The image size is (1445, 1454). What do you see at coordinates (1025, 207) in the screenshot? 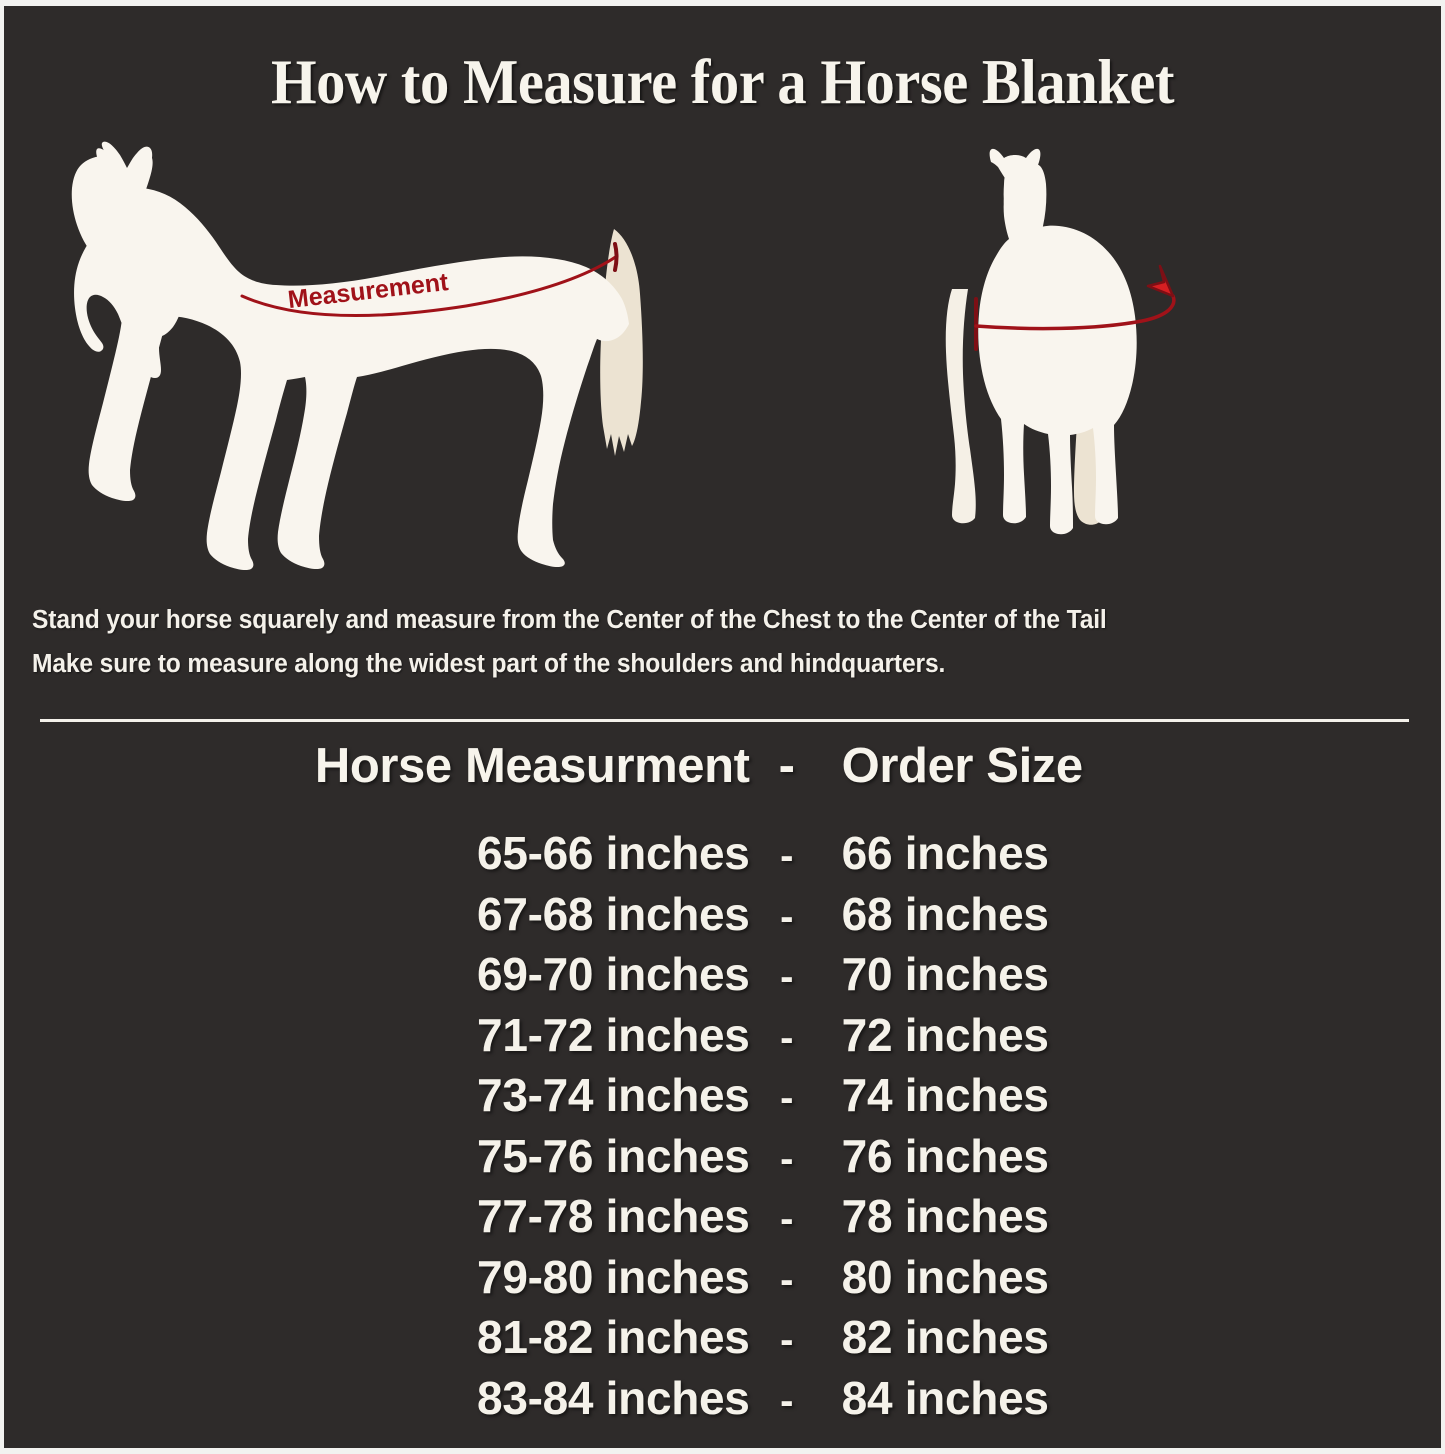
I see `horse-head-rear` at bounding box center [1025, 207].